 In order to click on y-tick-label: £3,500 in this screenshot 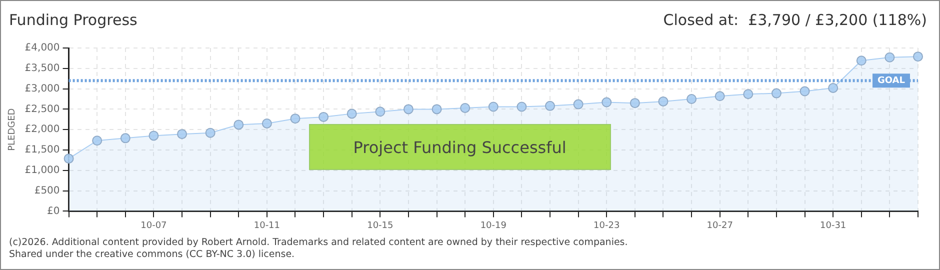, I will do `click(42, 68)`.